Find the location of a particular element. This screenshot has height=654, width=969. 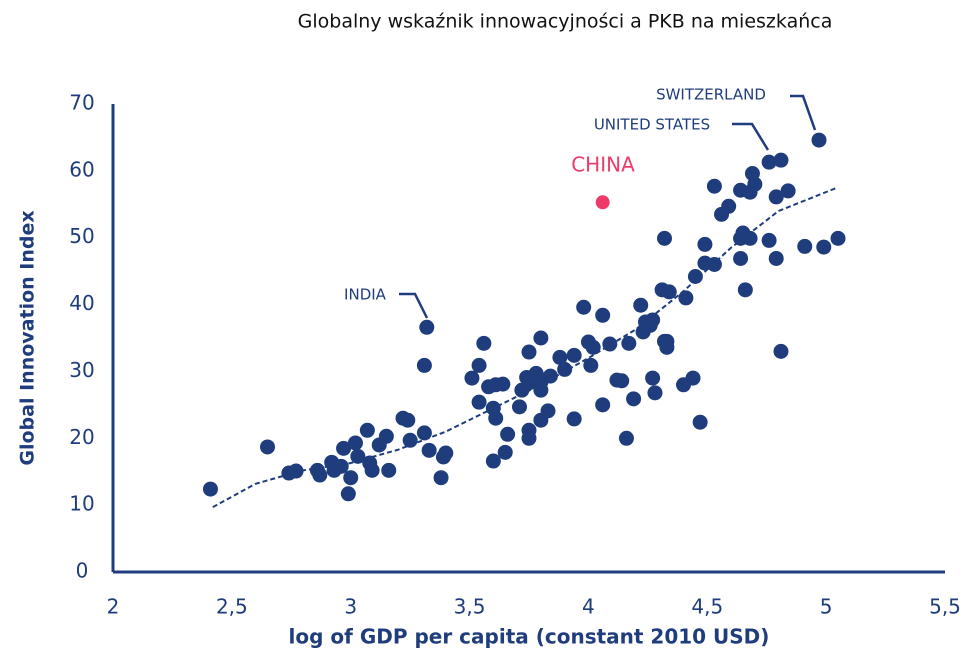

y-axis-label: Global Innovation Index is located at coordinates (28, 337).